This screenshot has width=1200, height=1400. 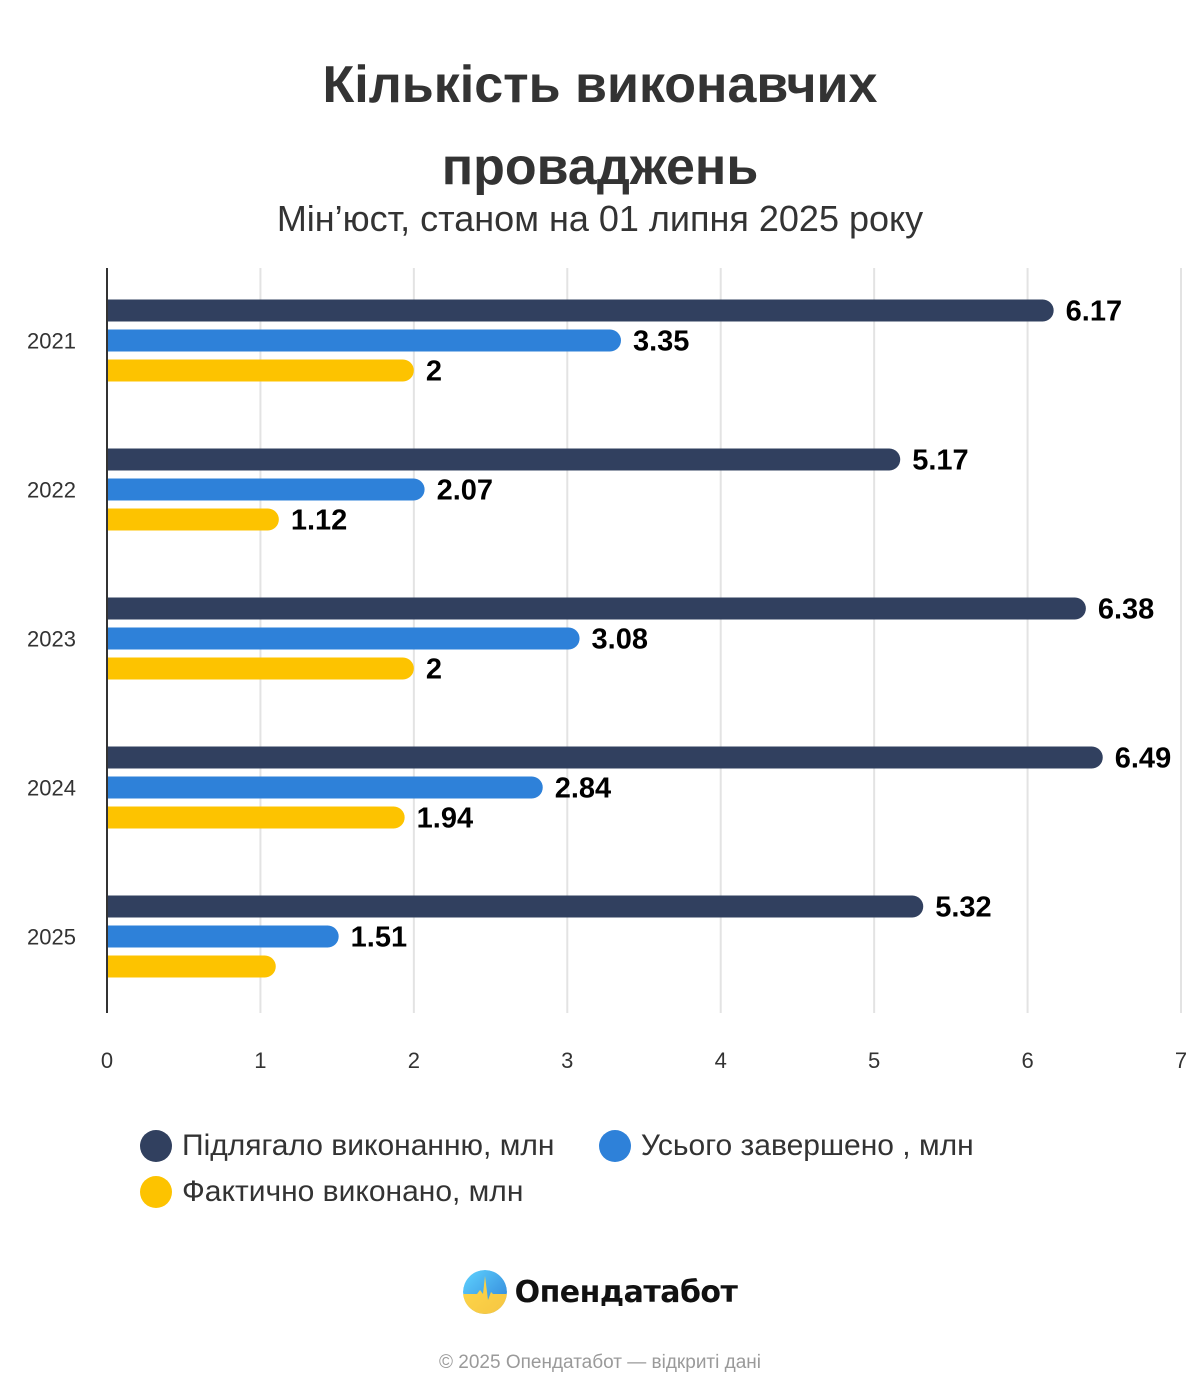 What do you see at coordinates (600, 1362) in the screenshot?
I see `footer-copyright: © 2025 Опендатабот — відкриті дані` at bounding box center [600, 1362].